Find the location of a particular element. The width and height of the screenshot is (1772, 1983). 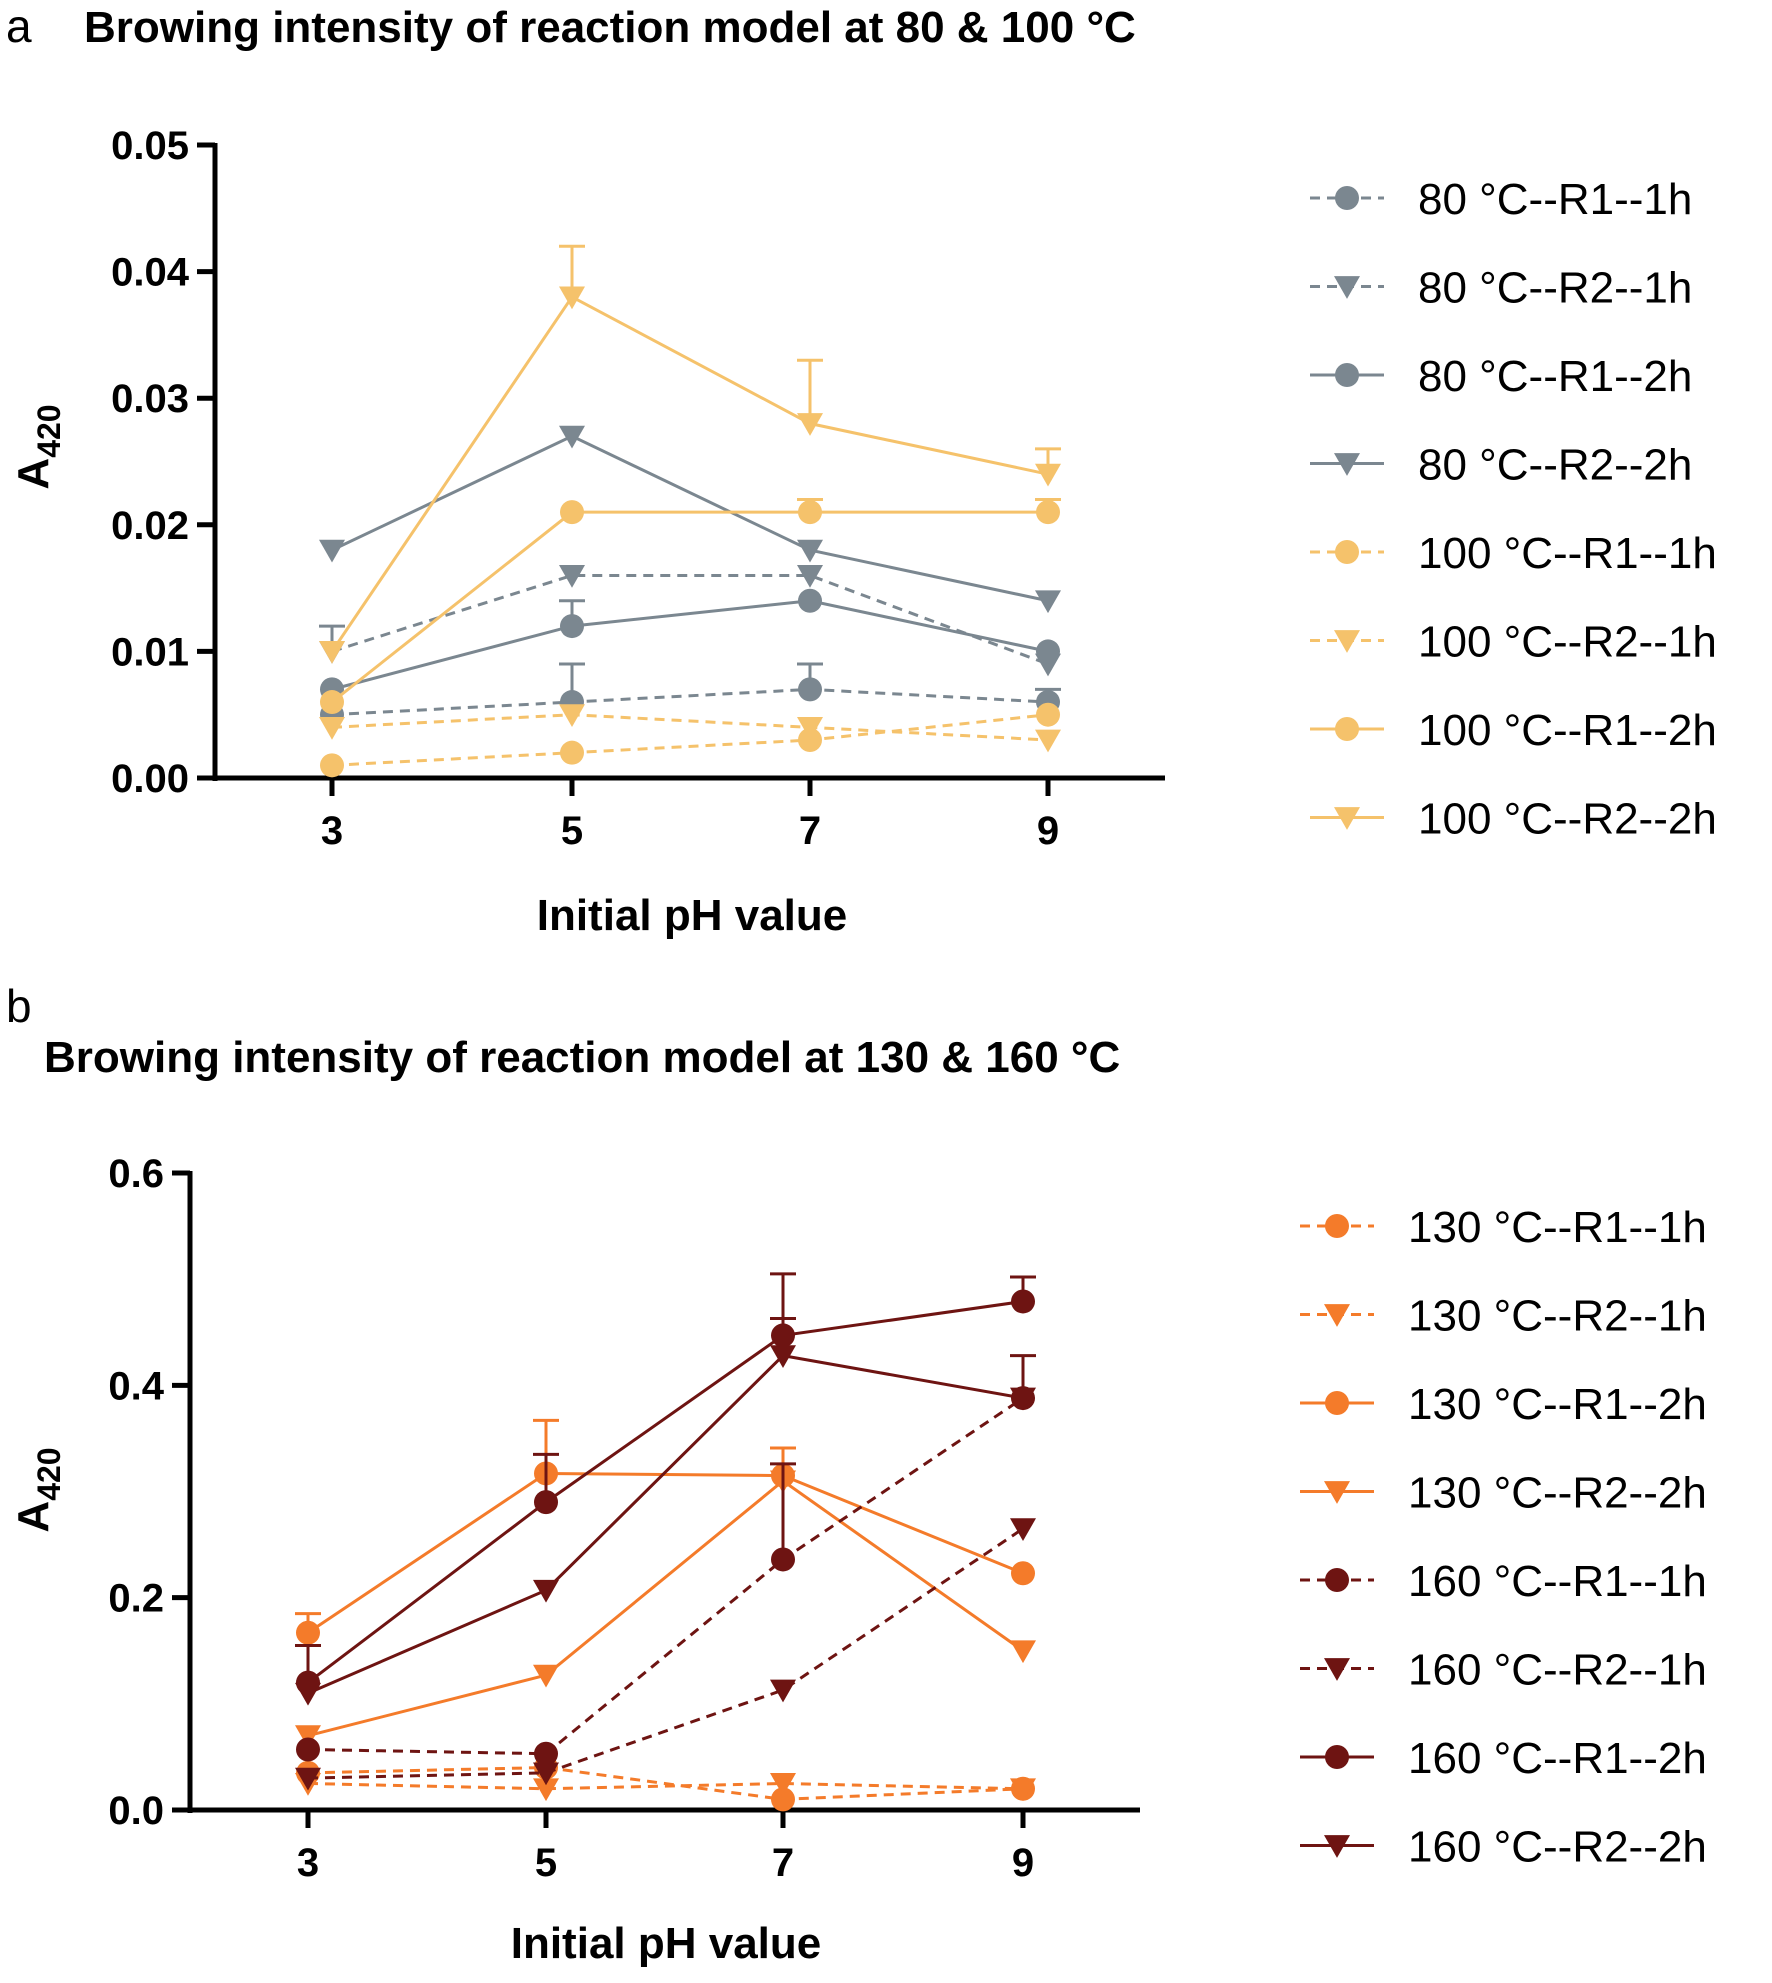

panel-a-legend-item: 80 °C--R2--1h is located at coordinates (1501, 288).